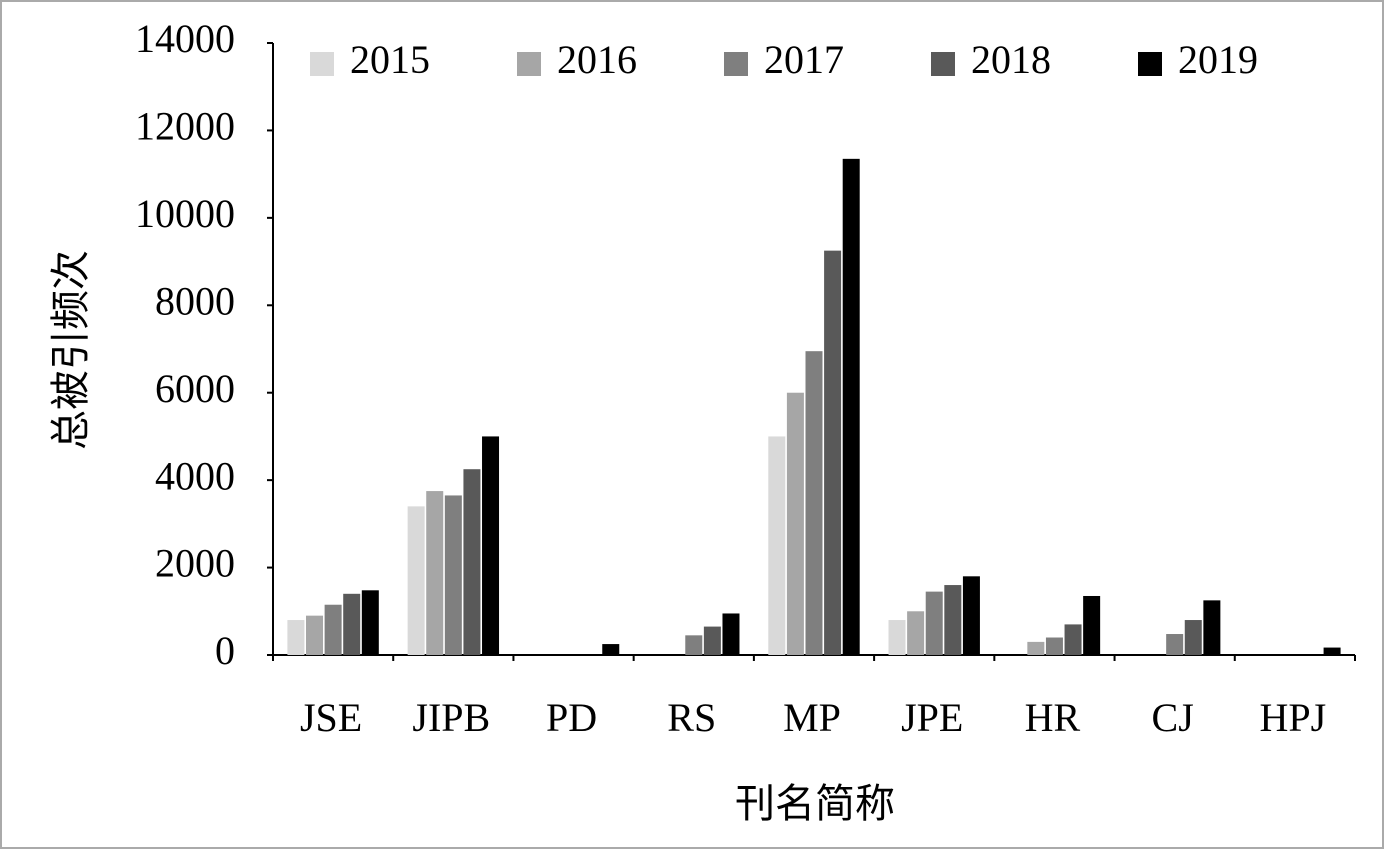 Image resolution: width=1384 pixels, height=849 pixels. What do you see at coordinates (1293, 717) in the screenshot?
I see `x-tick-label: HPJ` at bounding box center [1293, 717].